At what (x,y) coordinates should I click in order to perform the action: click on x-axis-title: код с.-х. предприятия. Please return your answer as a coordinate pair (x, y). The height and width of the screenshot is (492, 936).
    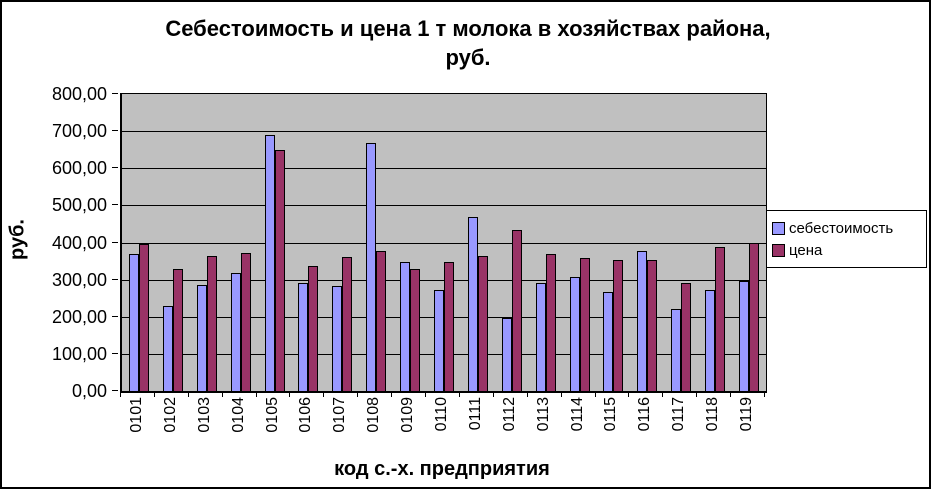
    Looking at the image, I should click on (442, 469).